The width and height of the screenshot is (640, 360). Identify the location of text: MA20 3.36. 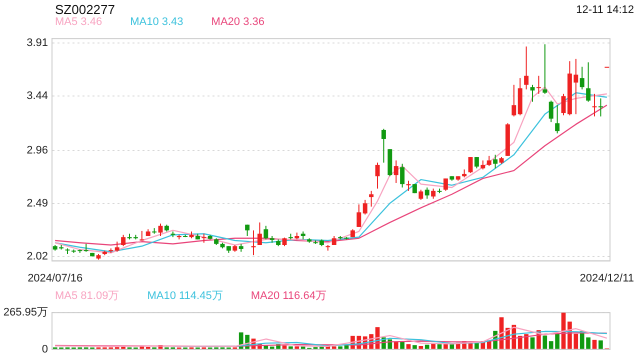
(237, 22).